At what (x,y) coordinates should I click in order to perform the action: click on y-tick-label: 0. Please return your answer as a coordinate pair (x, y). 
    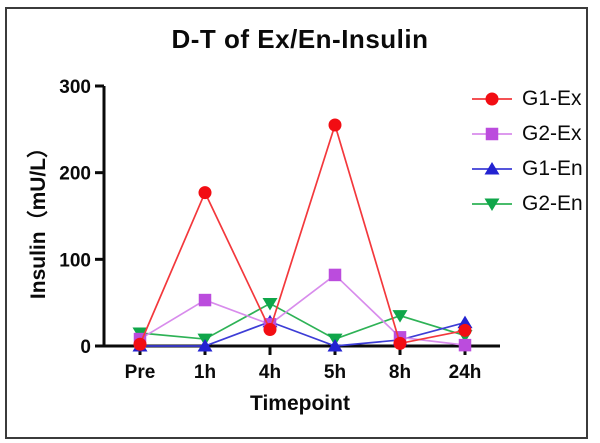
    Looking at the image, I should click on (85, 347).